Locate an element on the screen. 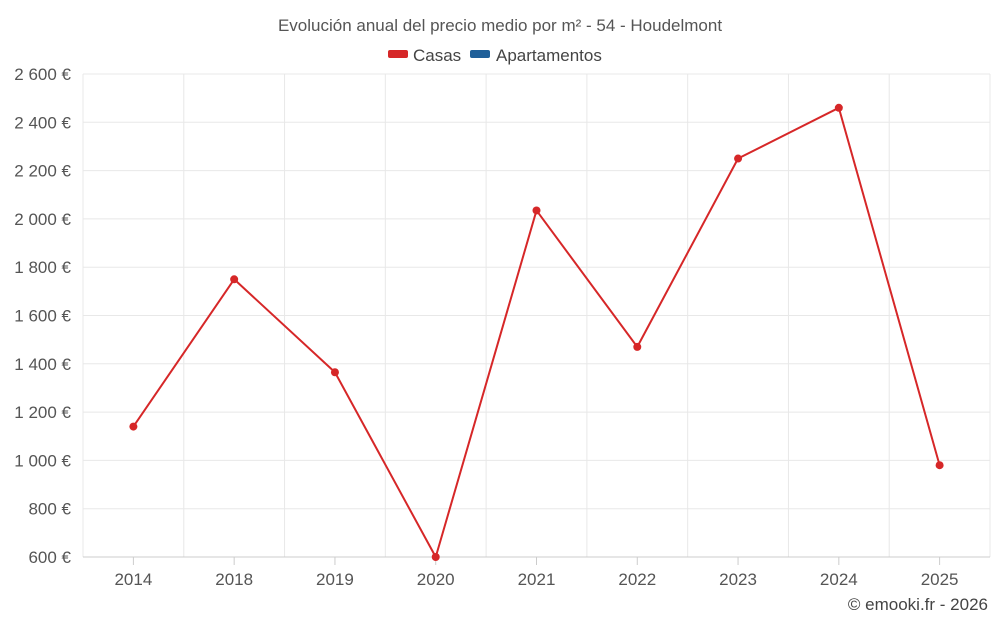  legend-label-casas: Casas is located at coordinates (437, 55).